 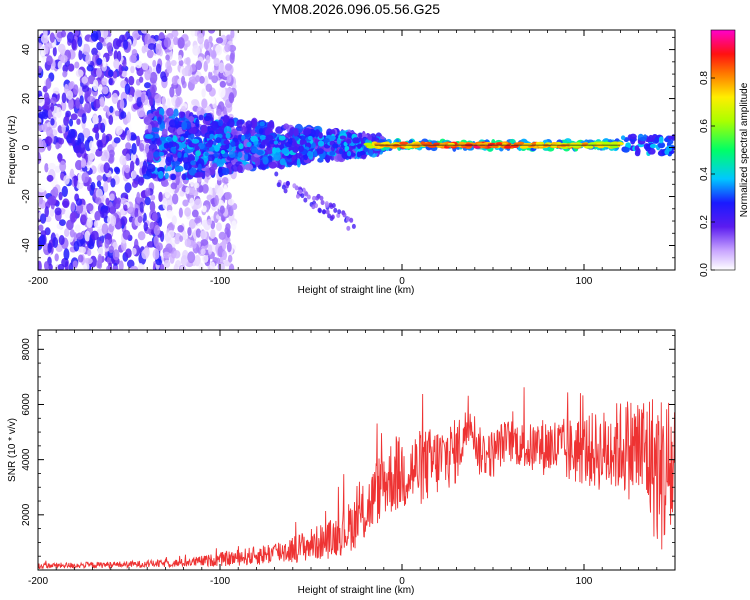 I want to click on spectrogram-xtick-label: 100, so click(x=584, y=281).